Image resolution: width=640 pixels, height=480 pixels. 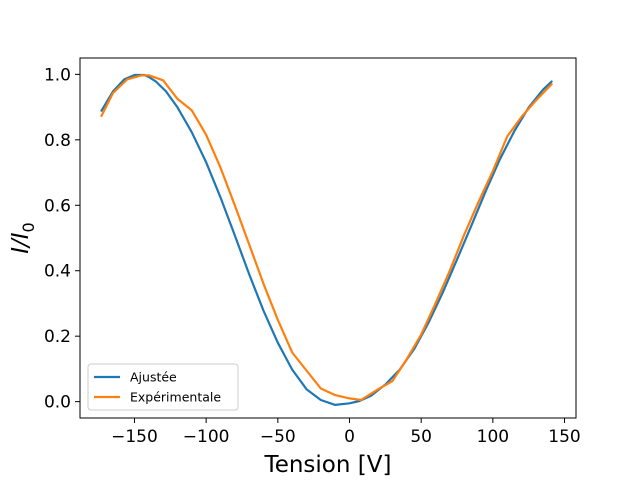 I want to click on legend-box, so click(x=163, y=387).